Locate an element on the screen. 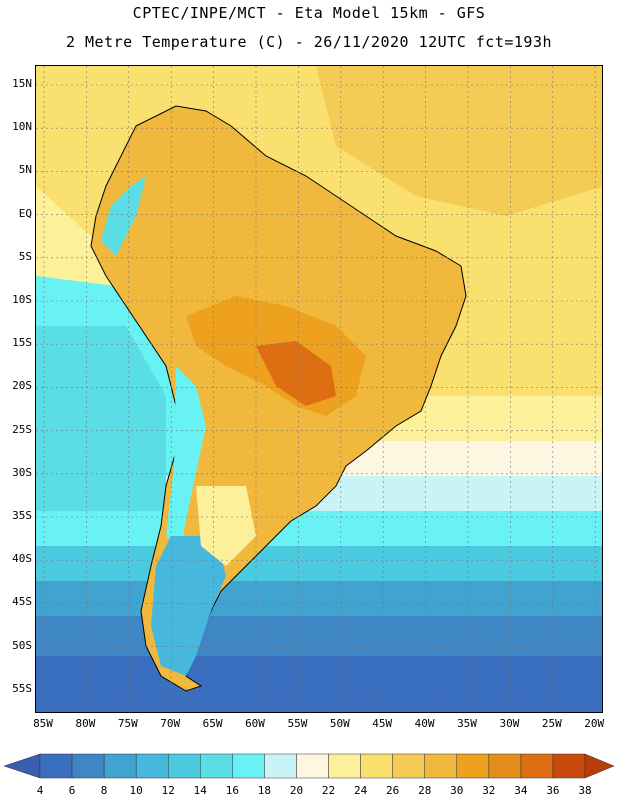  latitude-label: 50S is located at coordinates (22, 645).